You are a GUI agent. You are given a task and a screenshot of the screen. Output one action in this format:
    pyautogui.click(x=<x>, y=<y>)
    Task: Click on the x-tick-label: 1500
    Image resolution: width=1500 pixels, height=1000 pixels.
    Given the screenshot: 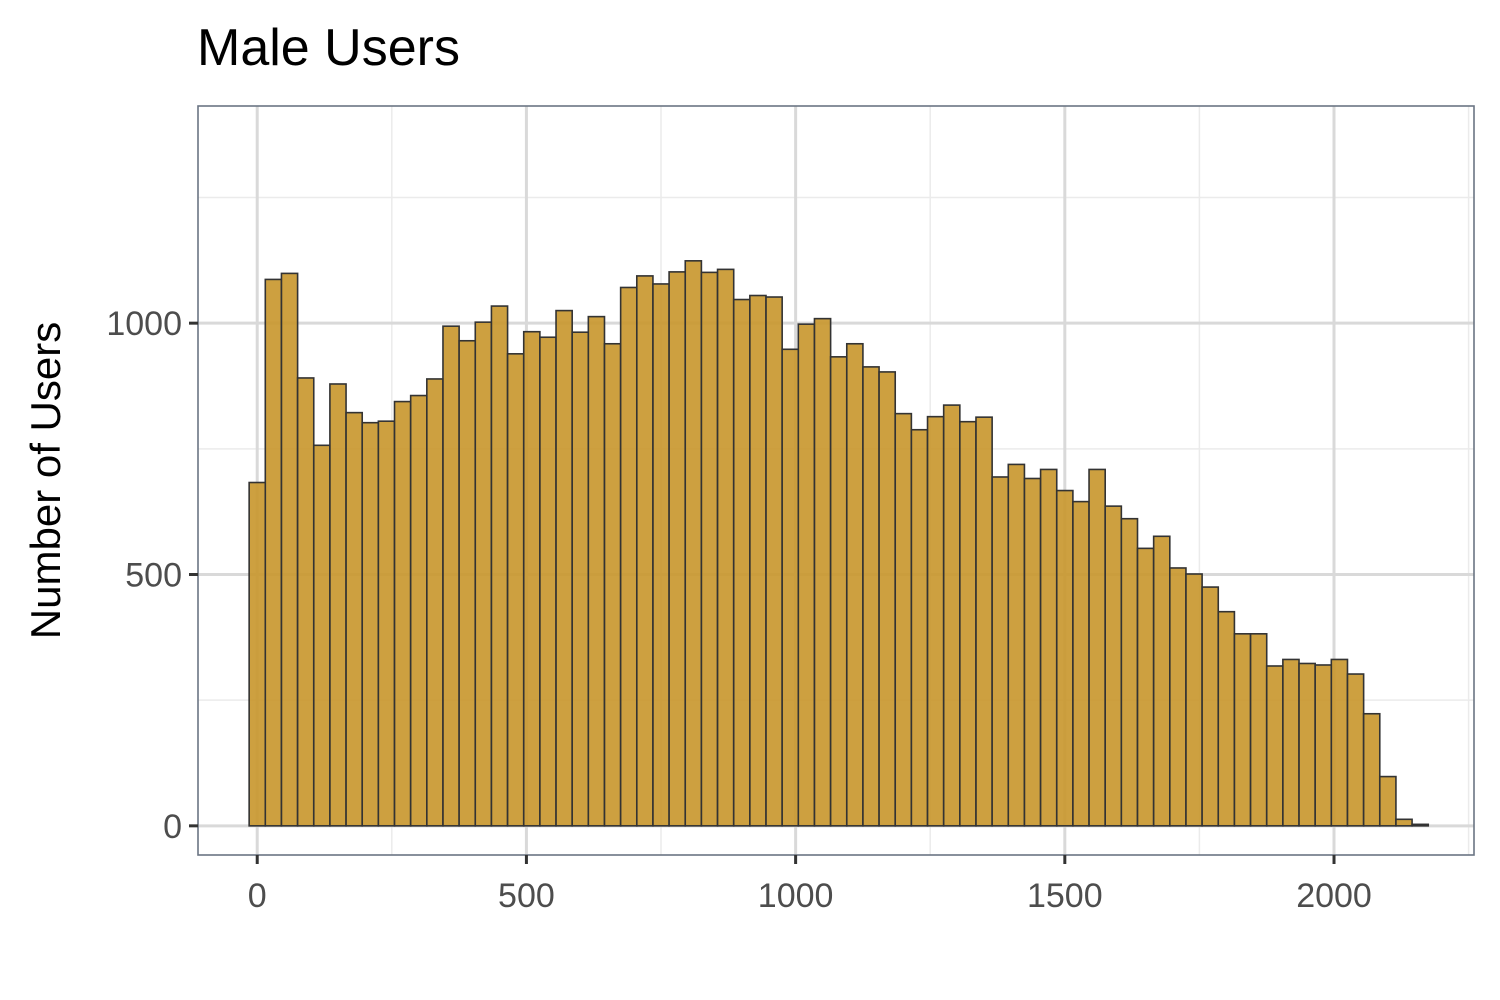 What is the action you would take?
    pyautogui.click(x=1065, y=896)
    